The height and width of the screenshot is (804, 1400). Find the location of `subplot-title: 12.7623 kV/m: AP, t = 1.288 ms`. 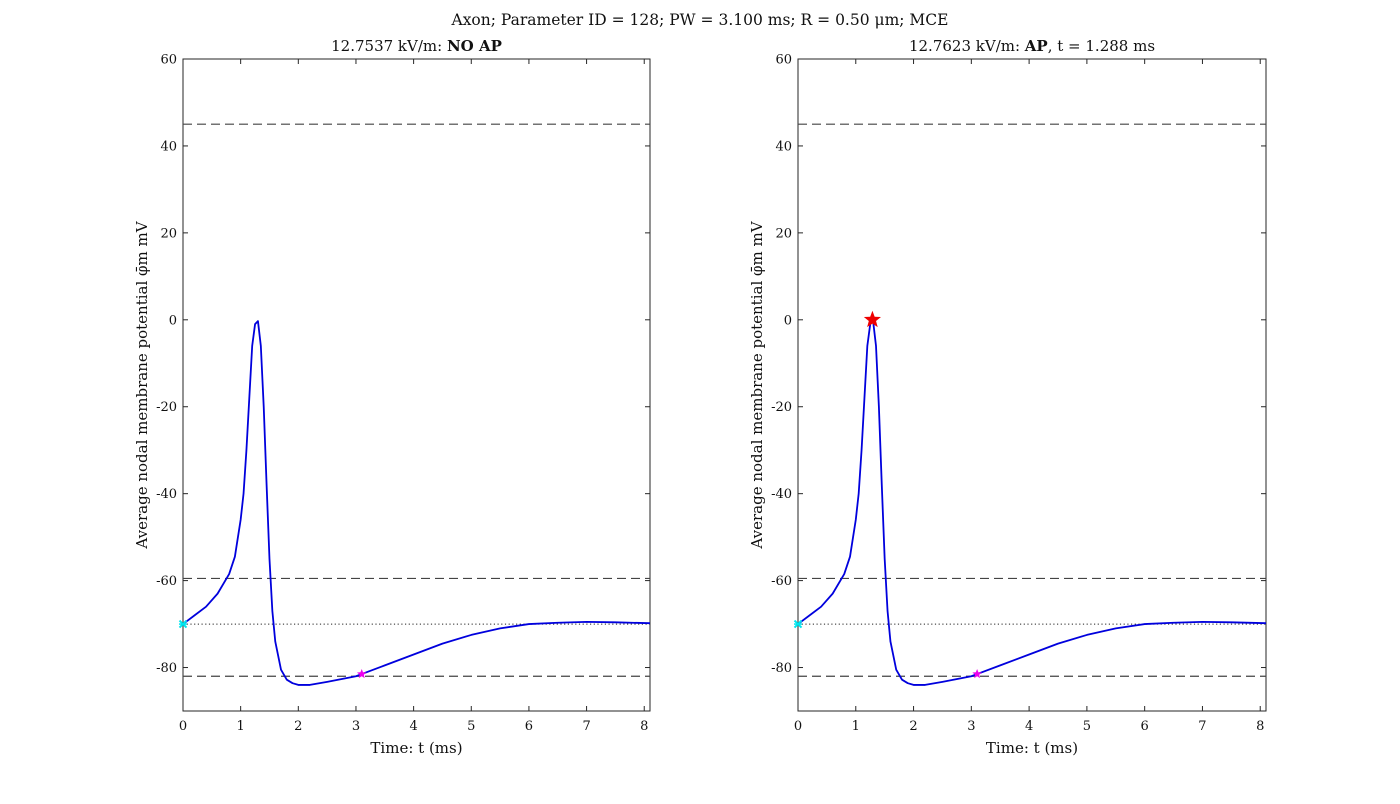

subplot-title: 12.7623 kV/m: AP, t = 1.288 ms is located at coordinates (1032, 46).